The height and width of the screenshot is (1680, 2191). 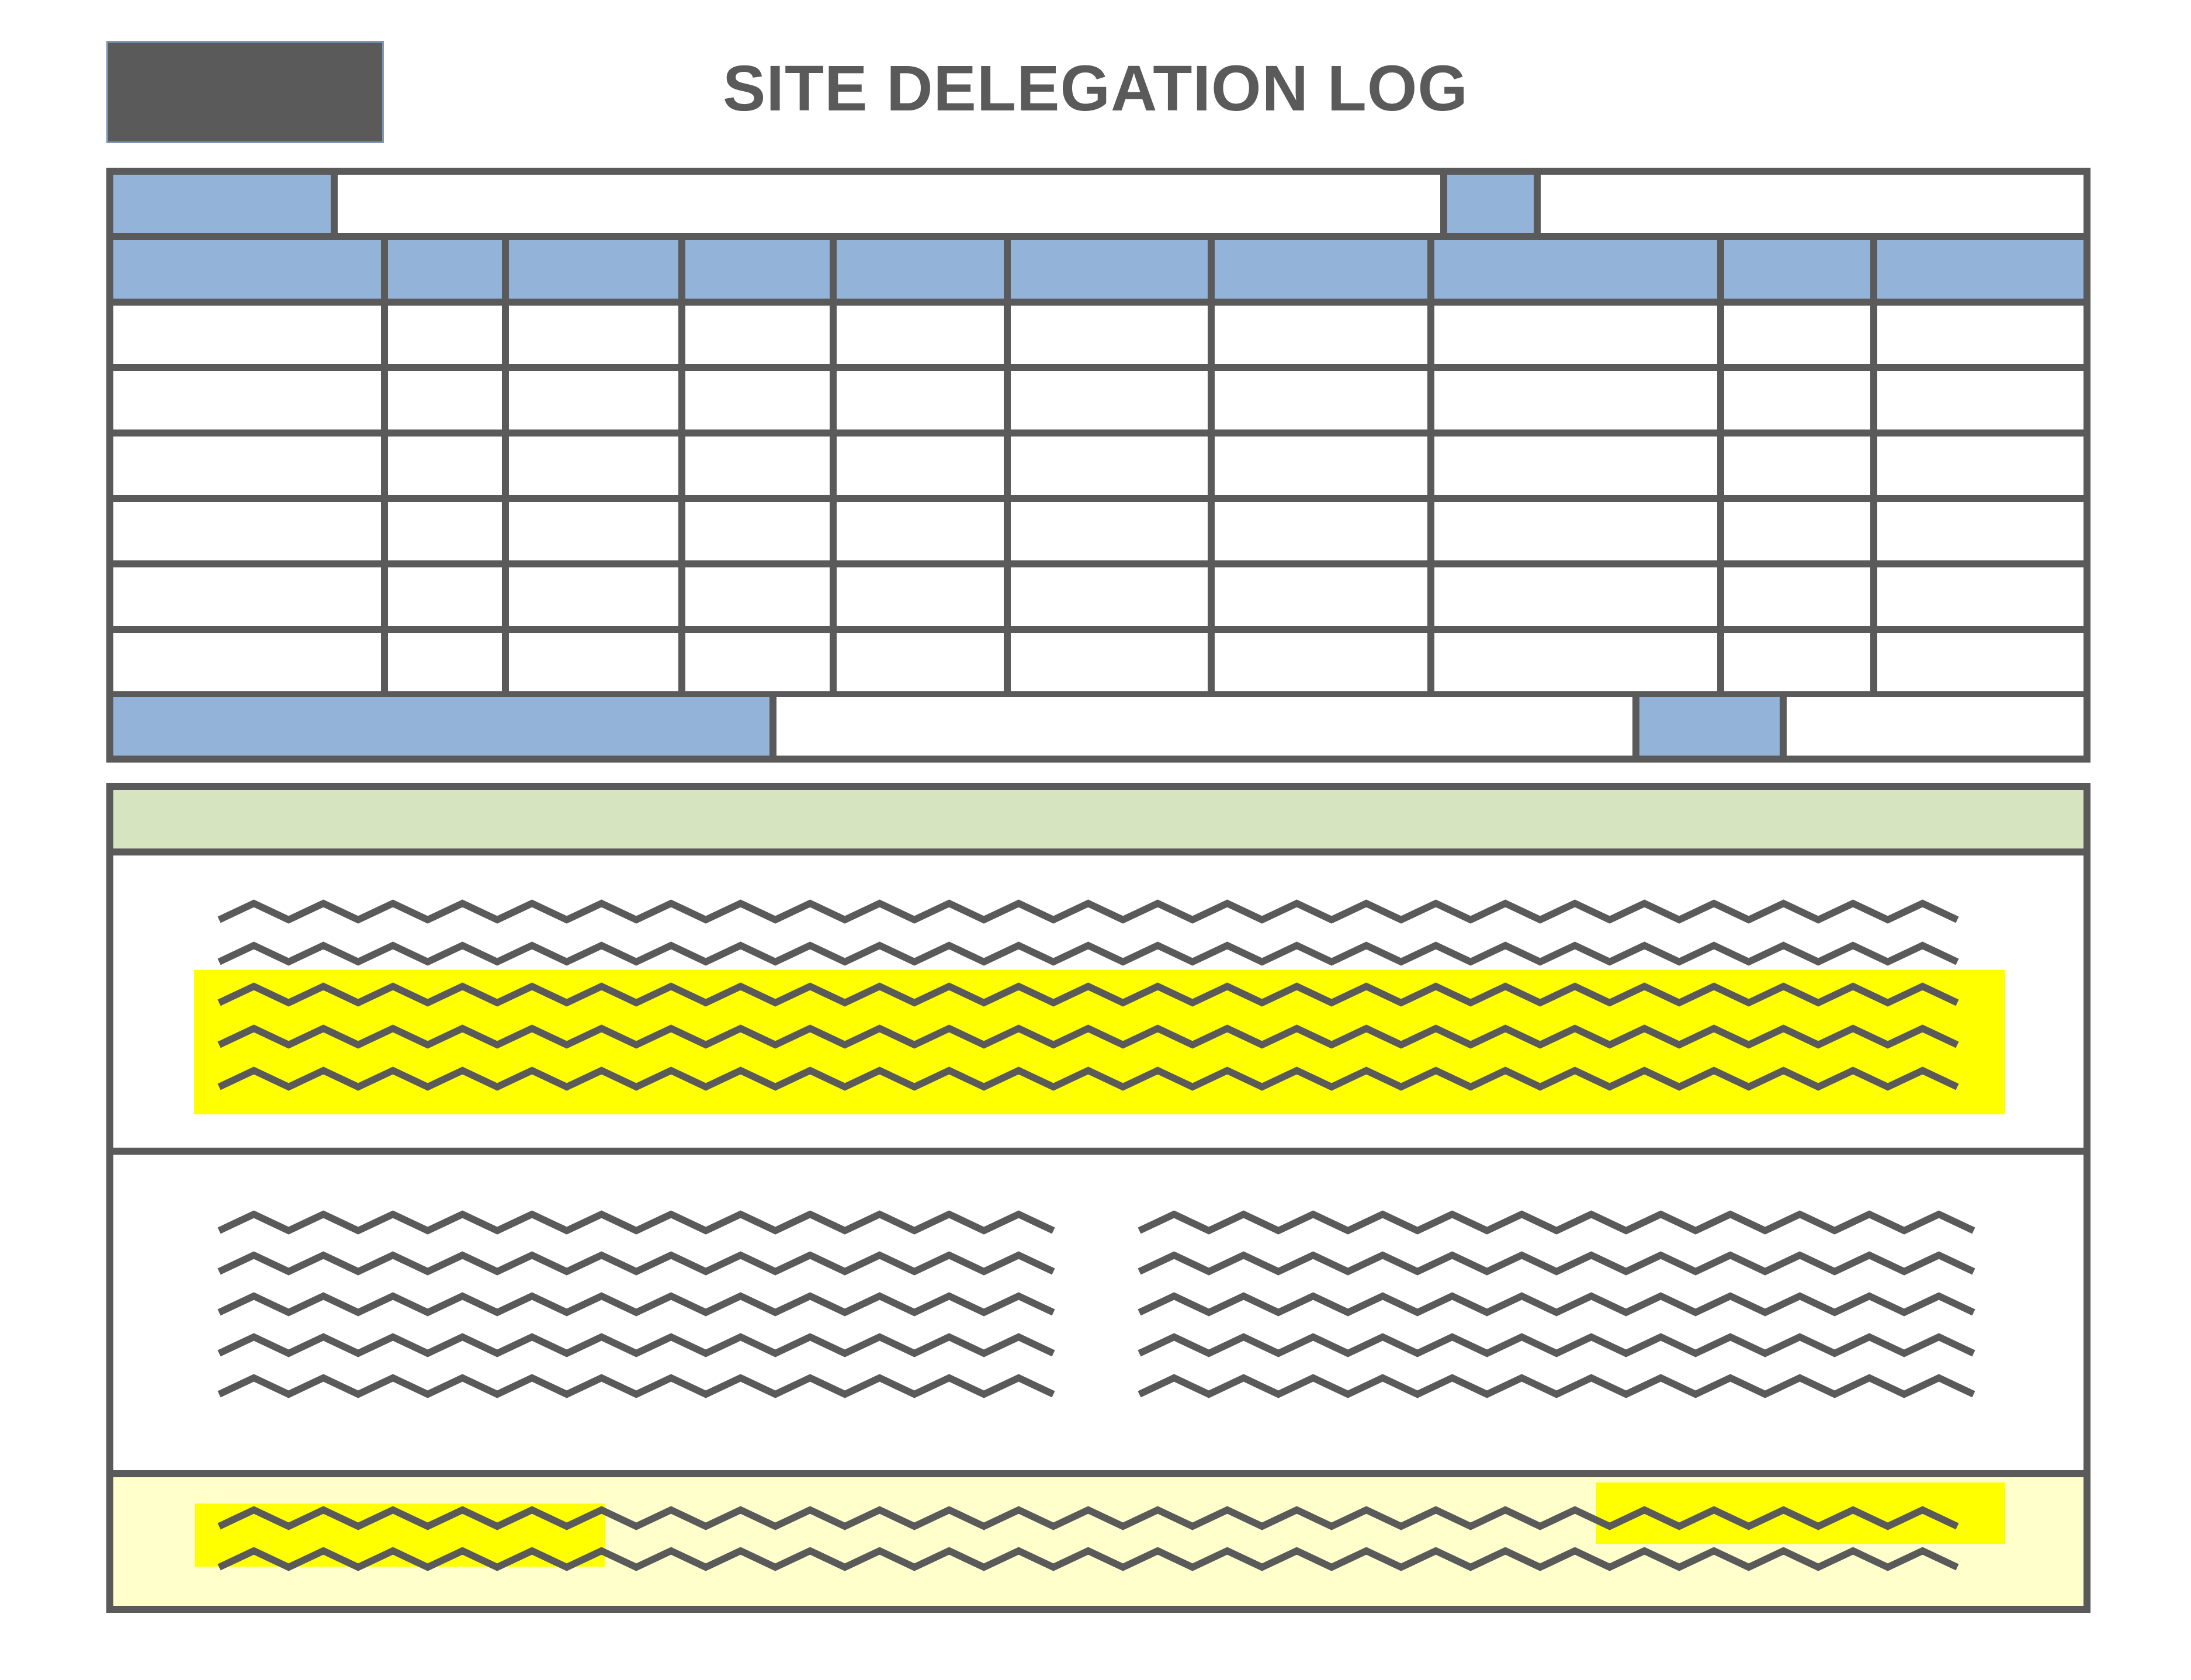 What do you see at coordinates (1204, 726) in the screenshot?
I see `signature-field` at bounding box center [1204, 726].